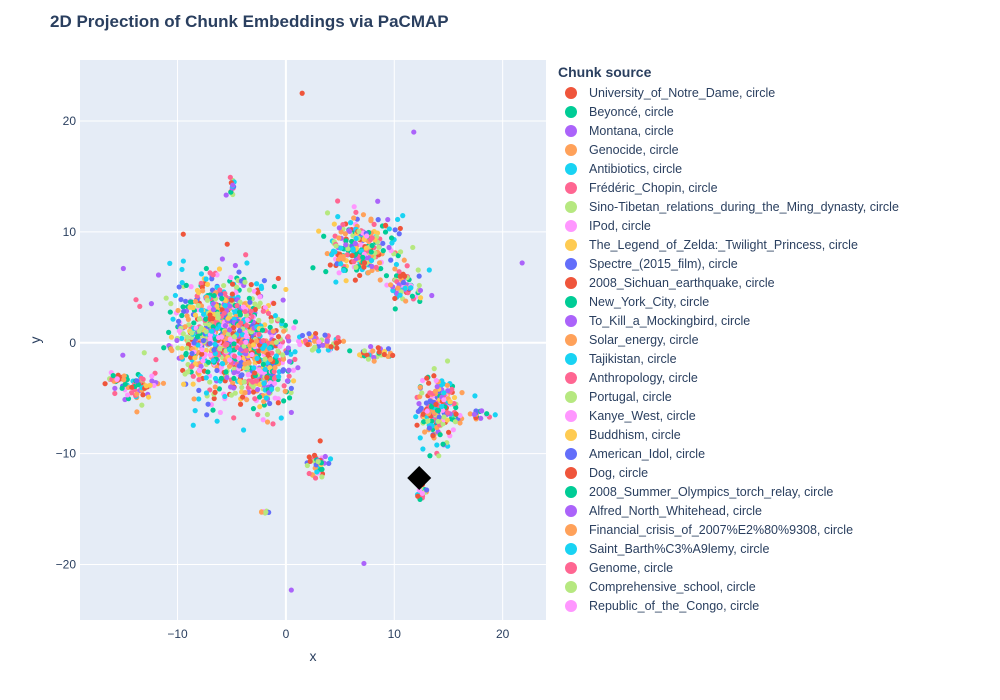 The height and width of the screenshot is (700, 1000). Describe the element at coordinates (773, 586) in the screenshot. I see `legend-item: Comprehensive_school, circle` at that location.